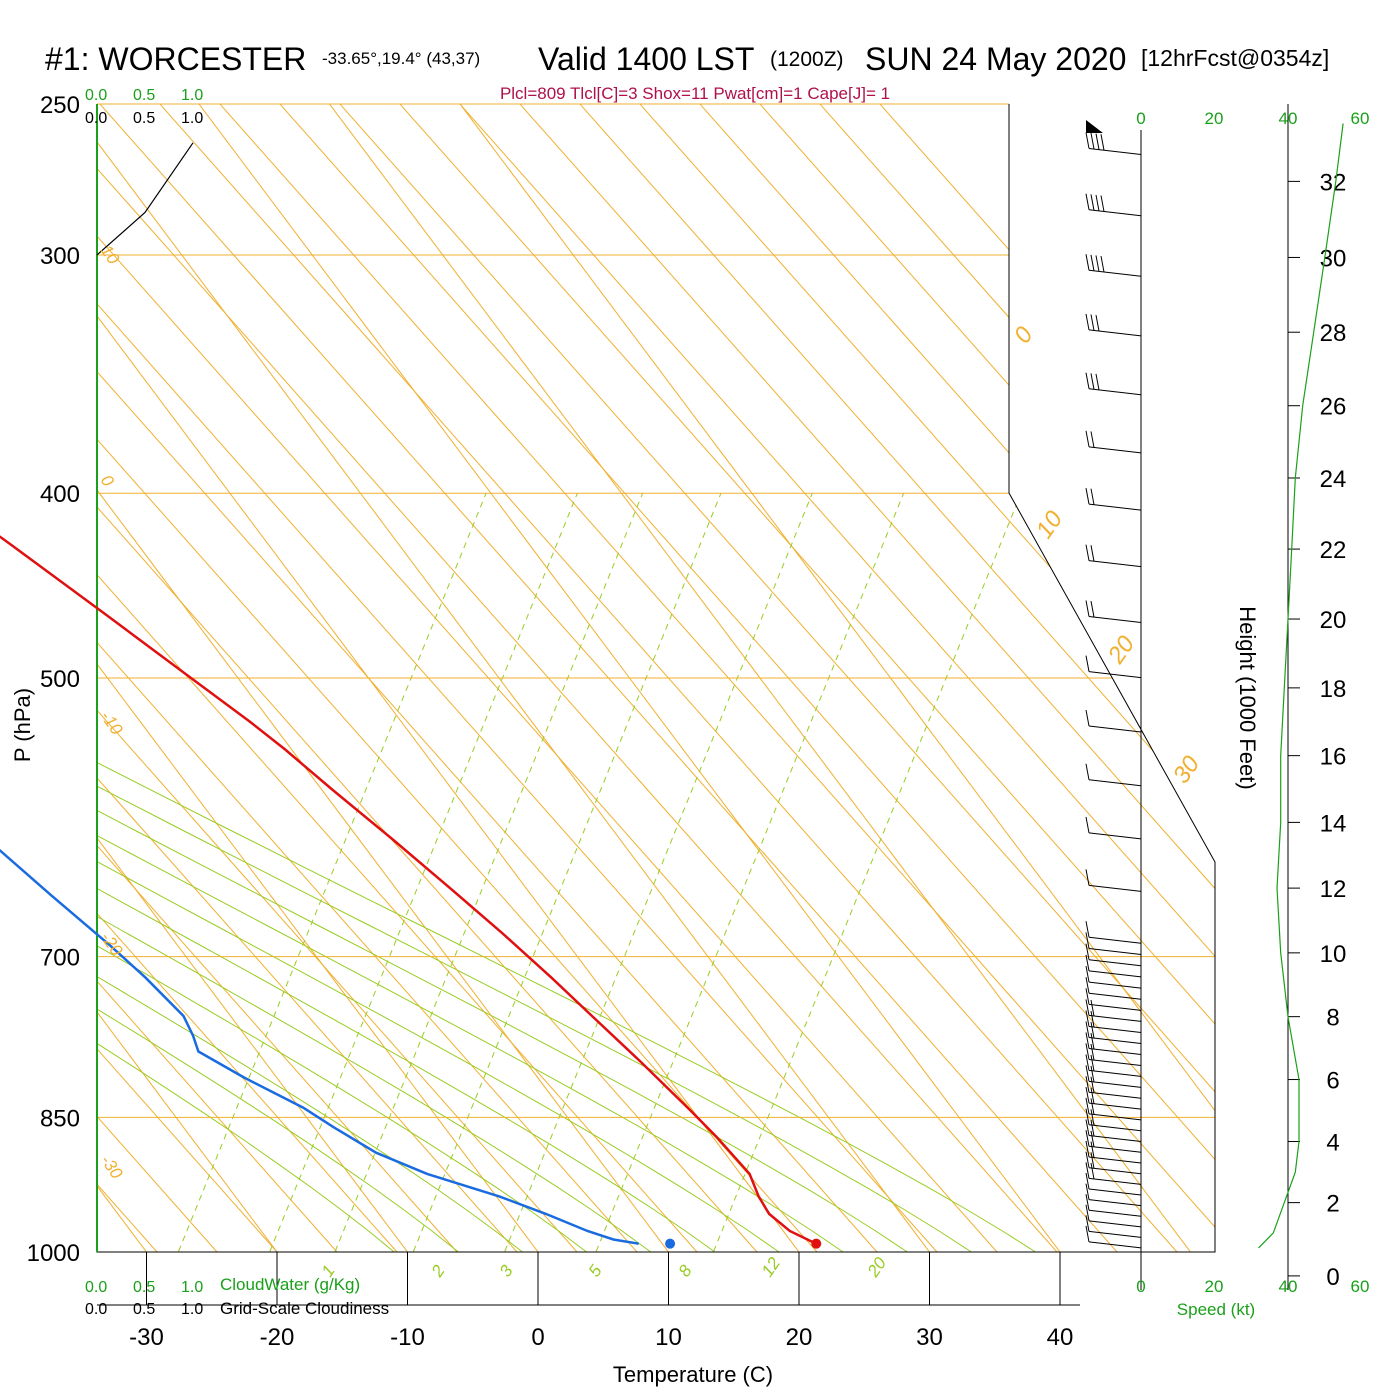  I want to click on dewpoint-series-line, so click(320, 1046).